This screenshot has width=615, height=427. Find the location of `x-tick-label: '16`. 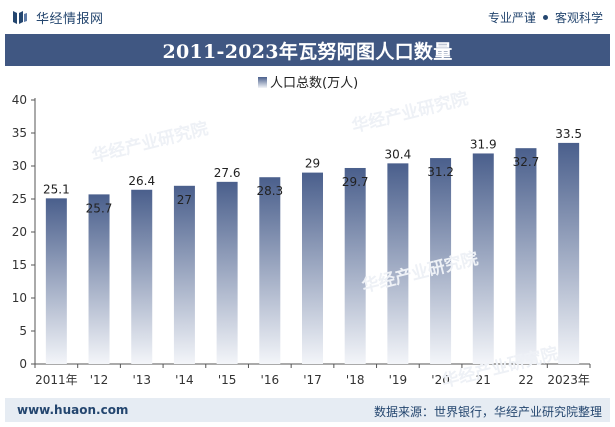

x-tick-label: '16 is located at coordinates (270, 380).